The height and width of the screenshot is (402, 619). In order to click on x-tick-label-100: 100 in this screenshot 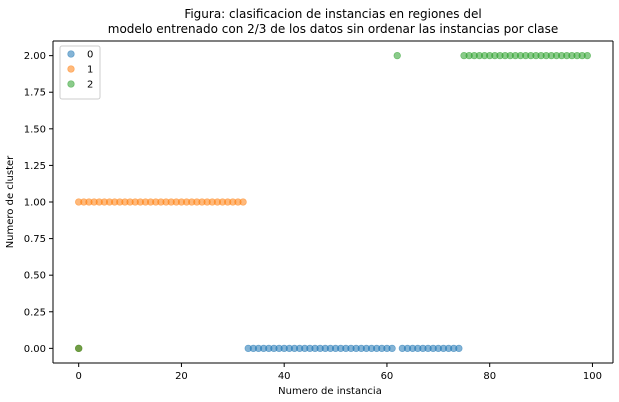, I will do `click(592, 376)`.